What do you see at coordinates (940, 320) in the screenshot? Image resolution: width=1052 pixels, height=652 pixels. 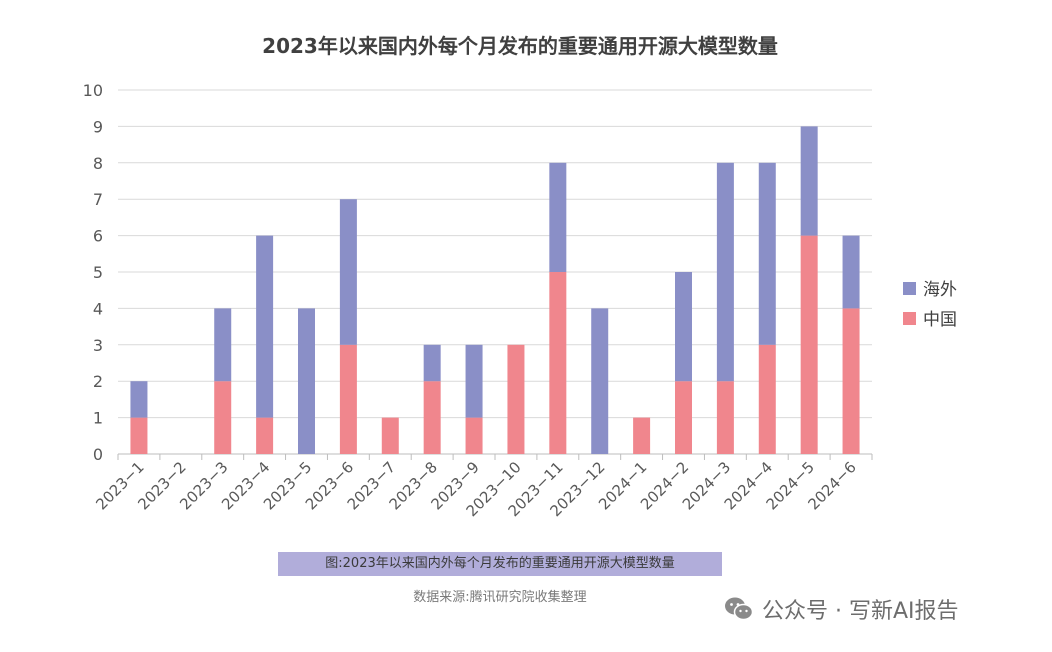 I see `legend-label: 中国` at bounding box center [940, 320].